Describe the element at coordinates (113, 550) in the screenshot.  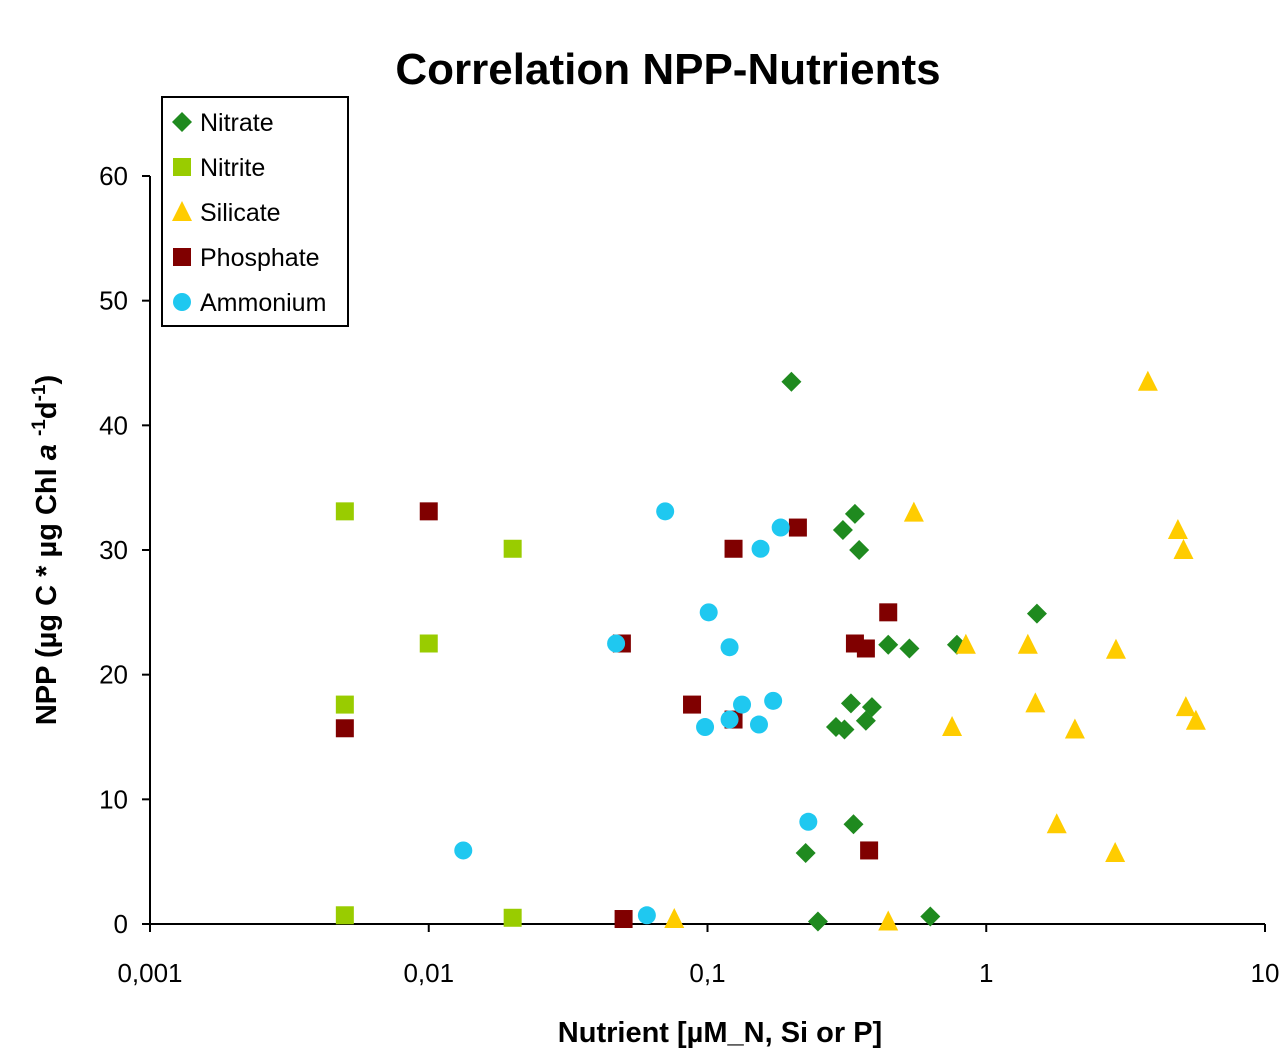
I see `y-tick-label: 30` at that location.